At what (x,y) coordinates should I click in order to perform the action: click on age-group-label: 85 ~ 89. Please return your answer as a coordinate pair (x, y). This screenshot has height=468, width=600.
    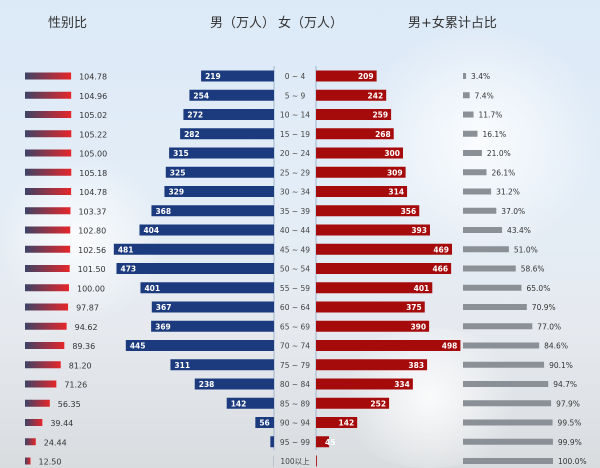
    Looking at the image, I should click on (295, 403).